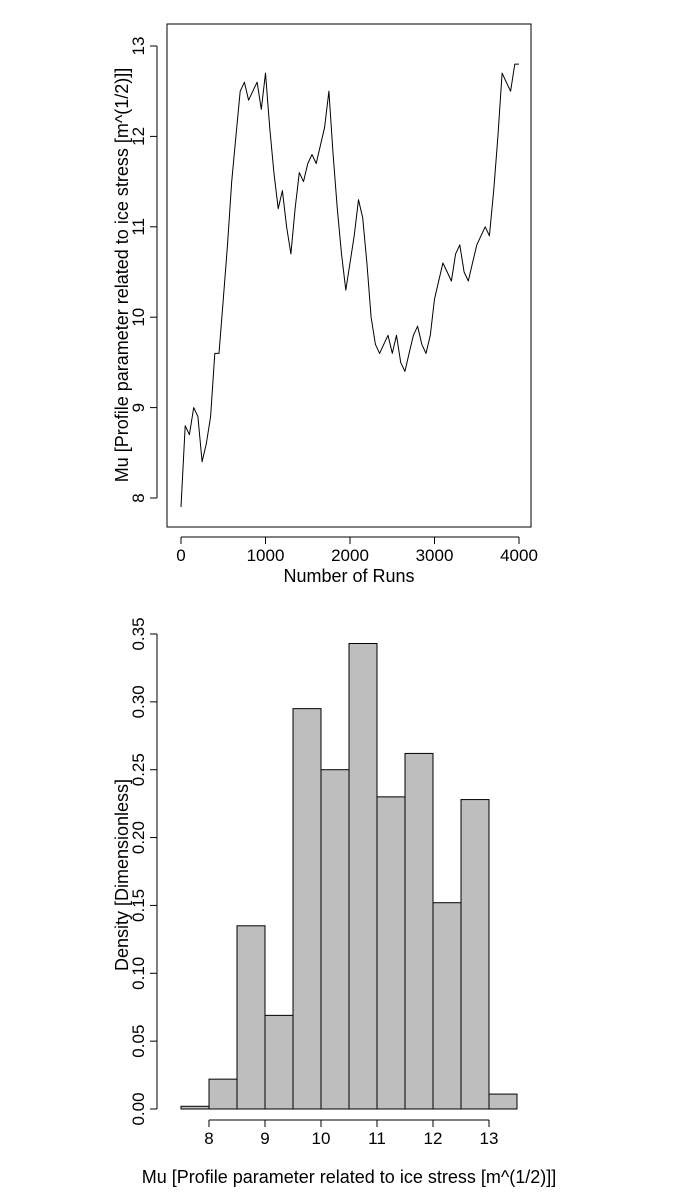 The width and height of the screenshot is (700, 1200). What do you see at coordinates (433, 1138) in the screenshot?
I see `histogram-x-tick-label: 12` at bounding box center [433, 1138].